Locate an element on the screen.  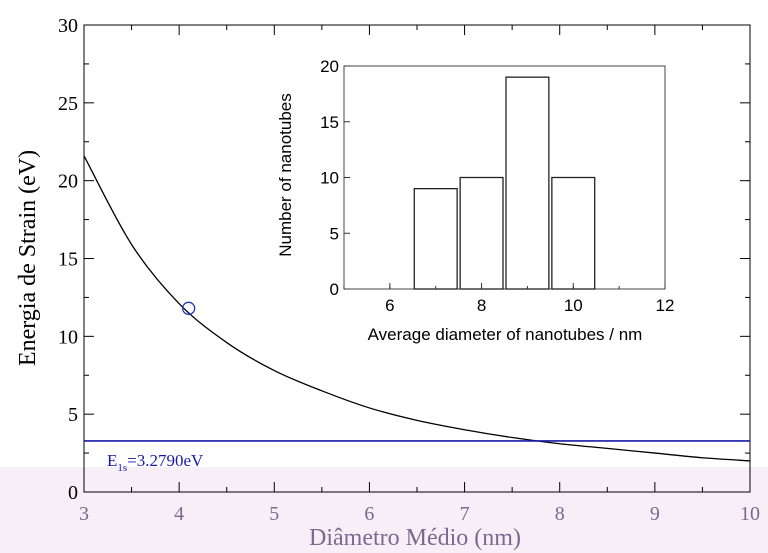
main-y-tick-label: 25 is located at coordinates (68, 104).